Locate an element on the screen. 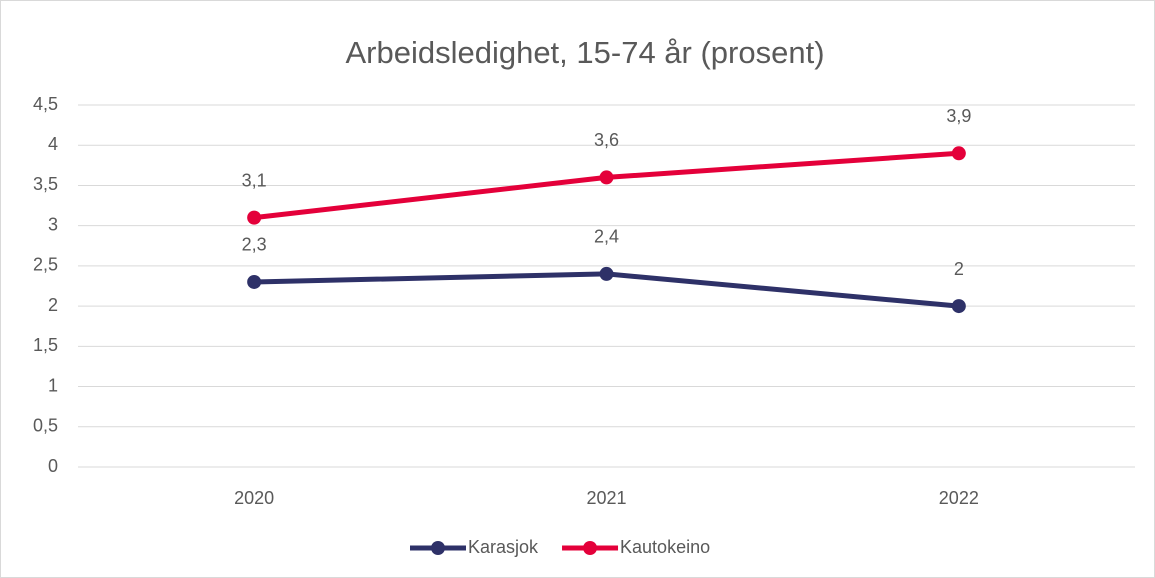 The image size is (1155, 578). data-label: 3,9 is located at coordinates (958, 116).